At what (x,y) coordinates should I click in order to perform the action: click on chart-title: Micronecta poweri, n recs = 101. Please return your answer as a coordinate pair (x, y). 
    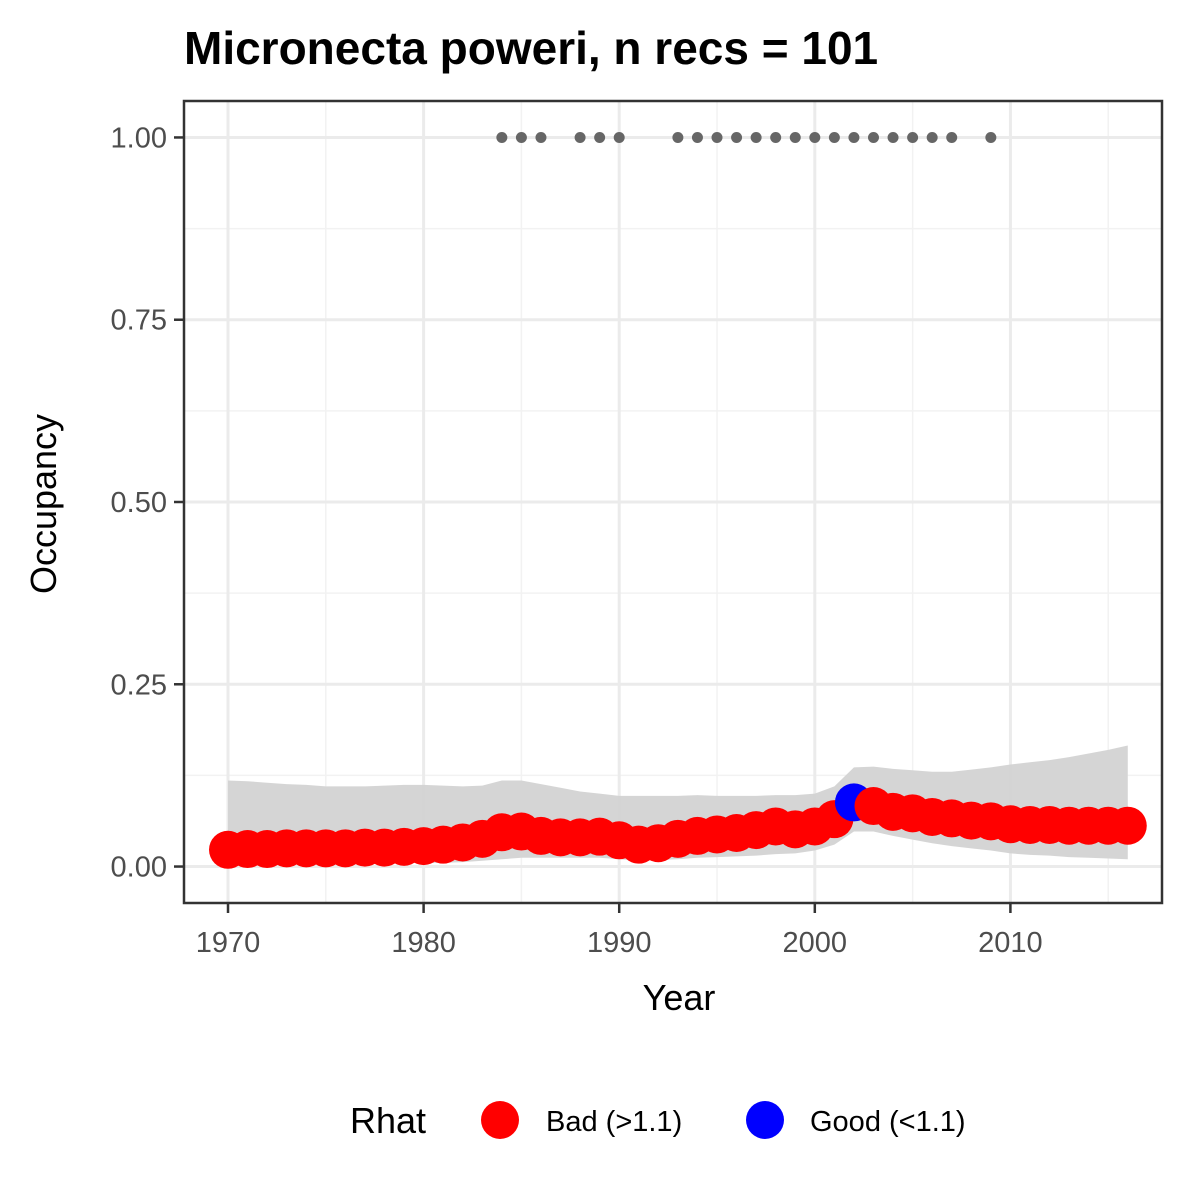
    Looking at the image, I should click on (531, 48).